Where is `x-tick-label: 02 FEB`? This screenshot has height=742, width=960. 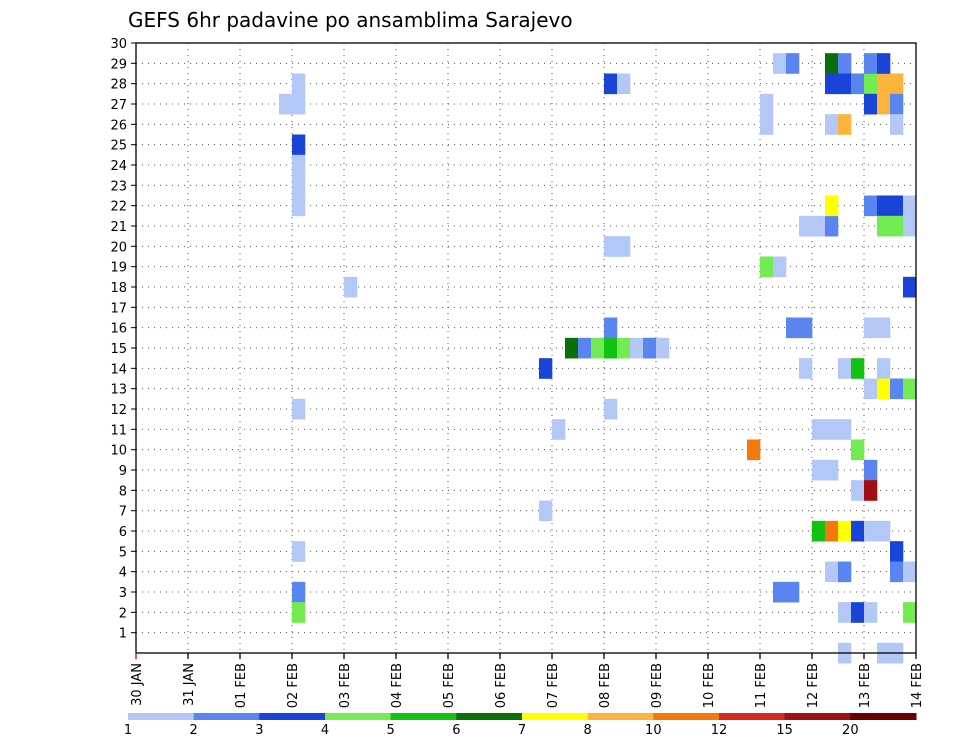
x-tick-label: 02 FEB is located at coordinates (293, 685).